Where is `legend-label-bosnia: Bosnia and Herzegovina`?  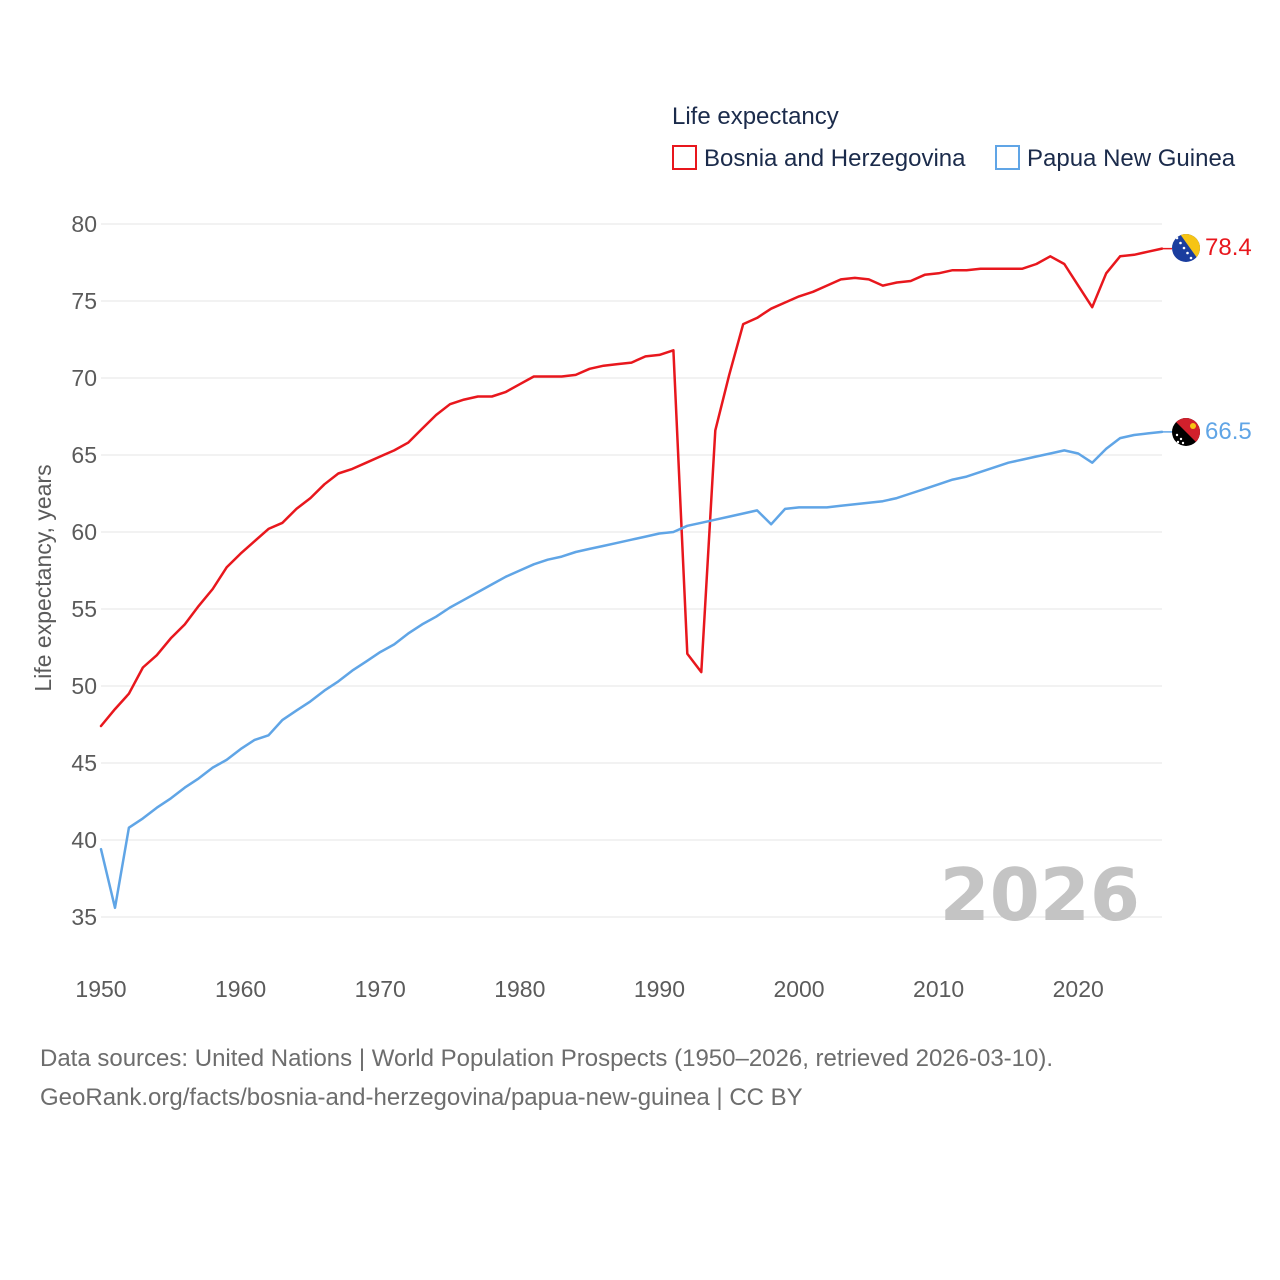 legend-label-bosnia: Bosnia and Herzegovina is located at coordinates (835, 158).